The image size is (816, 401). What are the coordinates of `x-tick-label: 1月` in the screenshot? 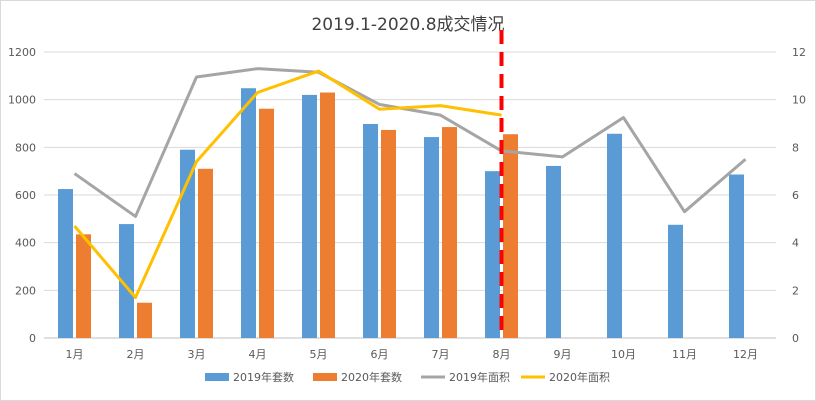 It's located at (75, 354).